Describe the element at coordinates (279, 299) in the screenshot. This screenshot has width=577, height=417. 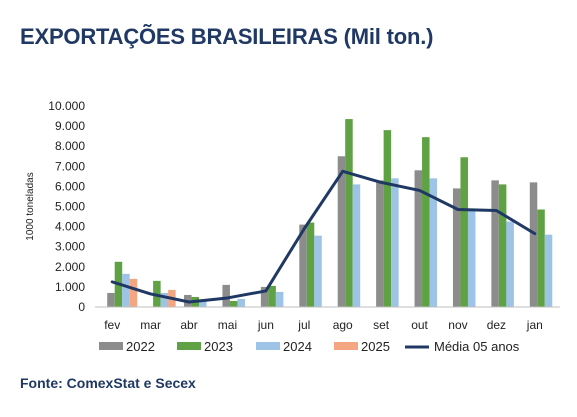
I see `bar-2024-jun` at that location.